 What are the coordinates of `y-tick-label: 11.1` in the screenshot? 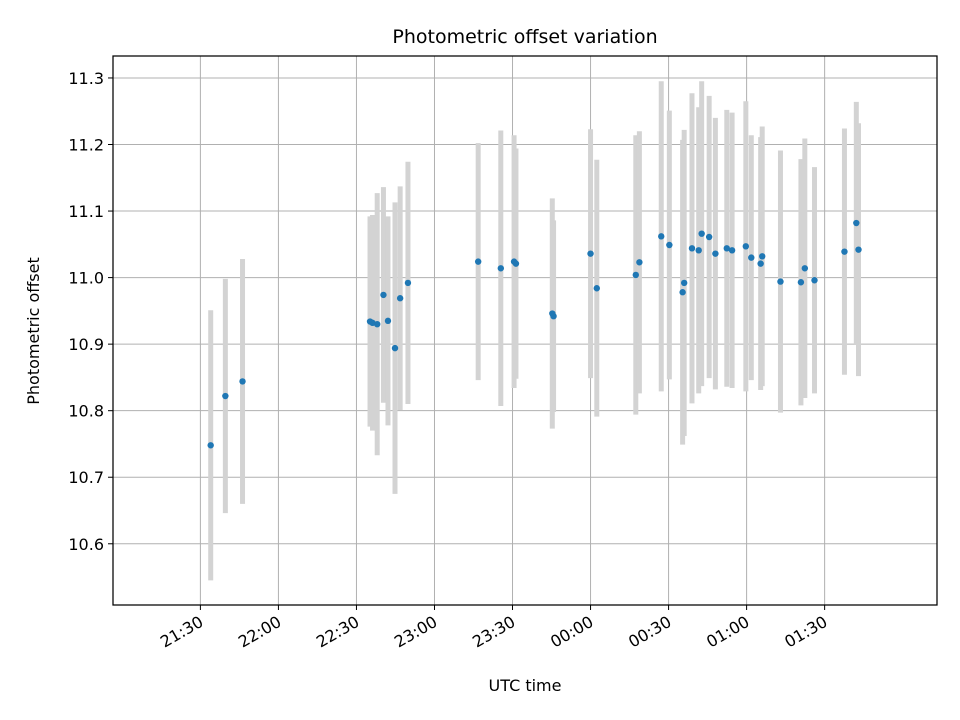 It's located at (86, 211).